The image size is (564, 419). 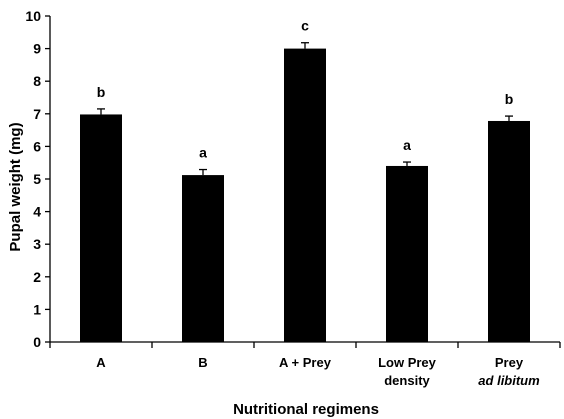 I want to click on y-tick-label: 4, so click(x=37, y=212).